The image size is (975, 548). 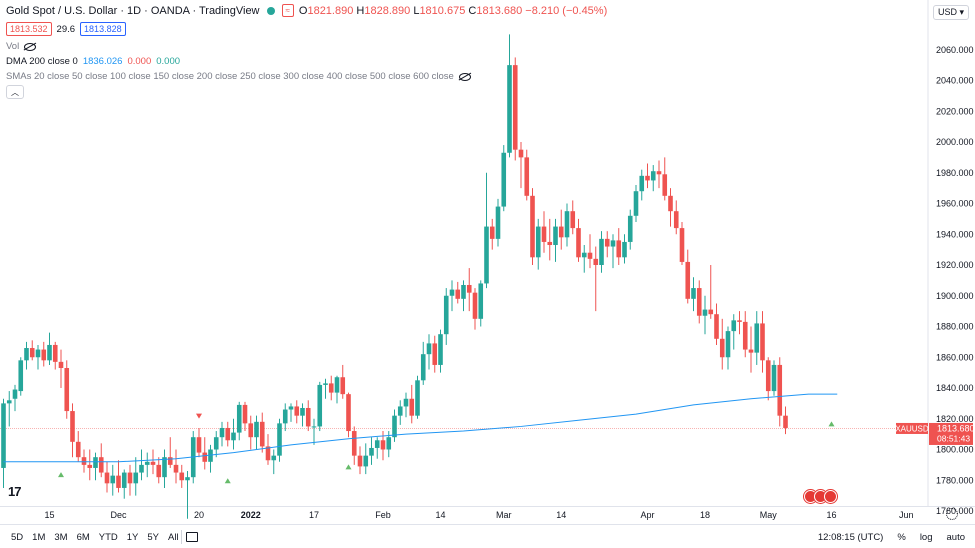 What do you see at coordinates (15, 491) in the screenshot?
I see `tradingview-logo: 17` at bounding box center [15, 491].